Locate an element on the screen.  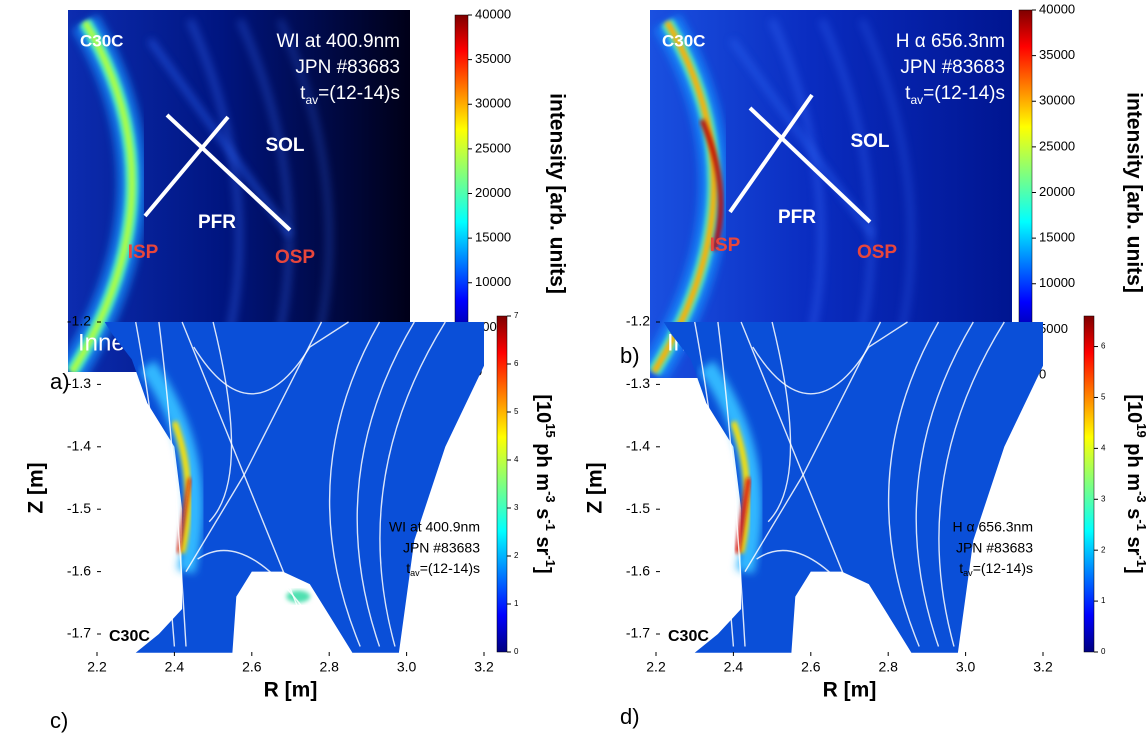
text-script: 15 is located at coordinates (550, 430).